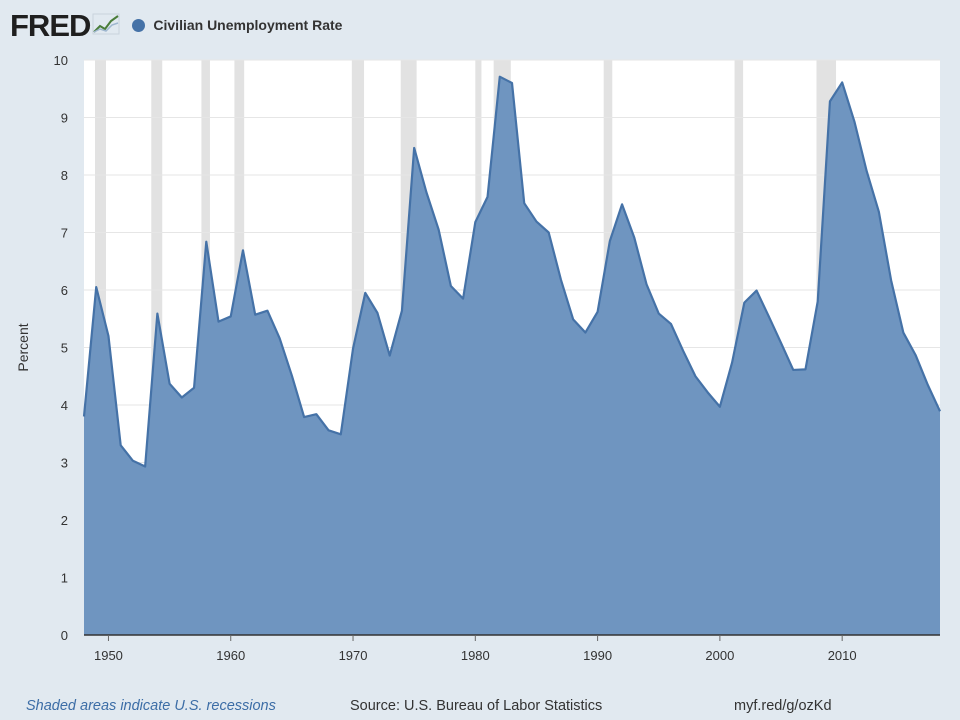  I want to click on y-tick-label: 10, so click(61, 60).